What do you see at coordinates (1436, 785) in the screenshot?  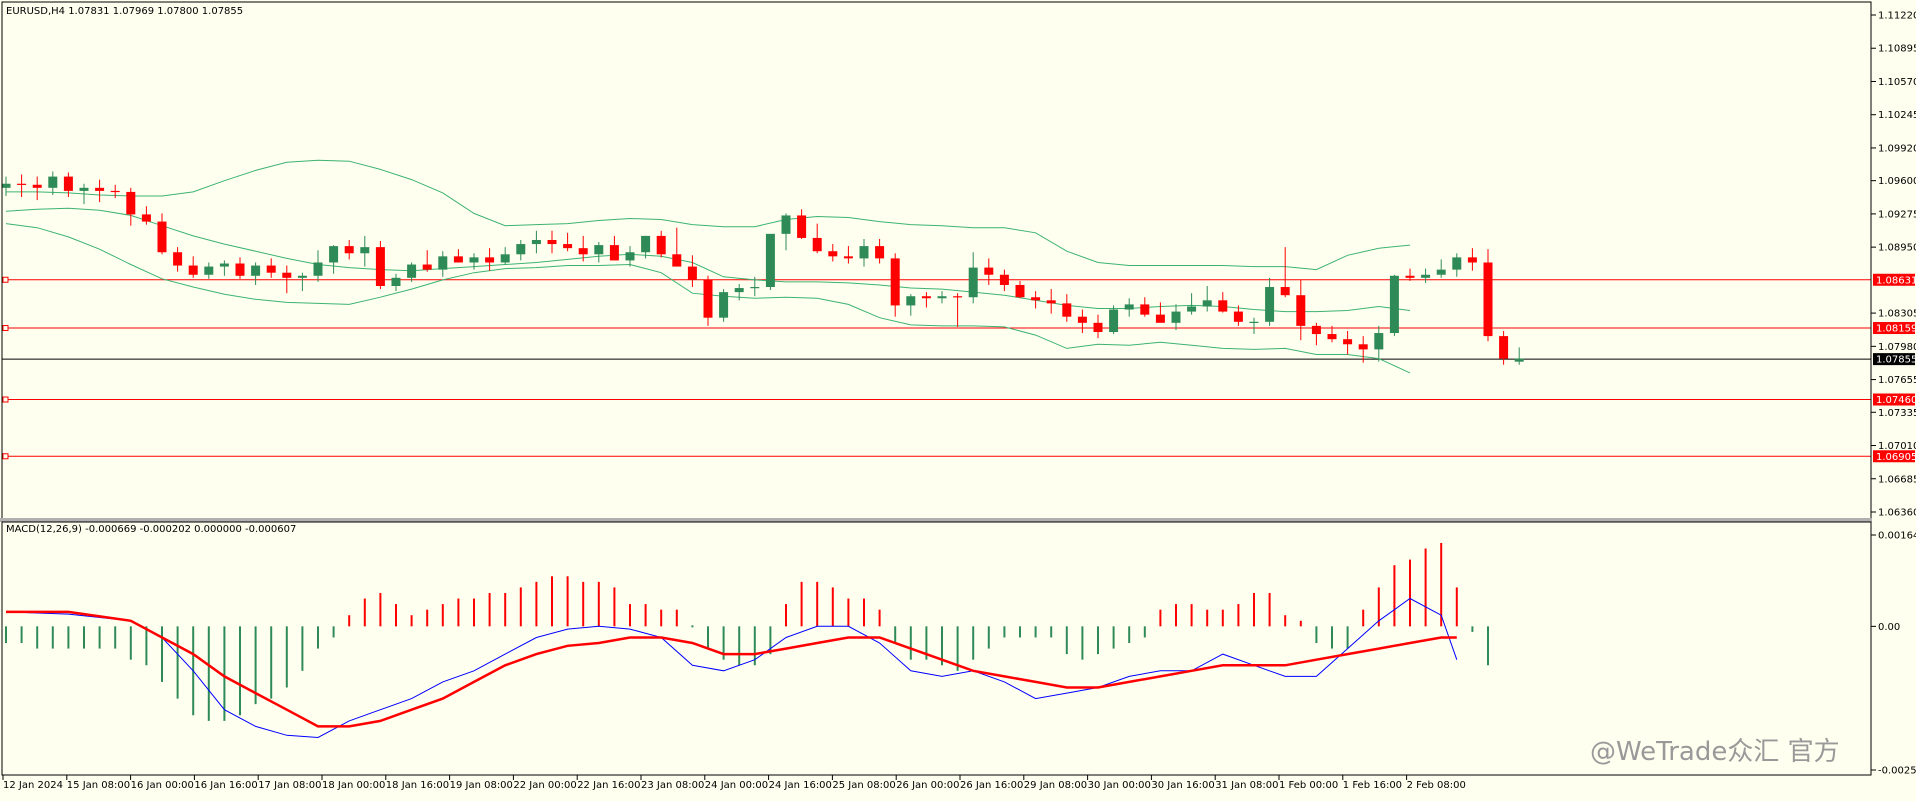 I see `time-axis-label: 2 Feb 08:00` at bounding box center [1436, 785].